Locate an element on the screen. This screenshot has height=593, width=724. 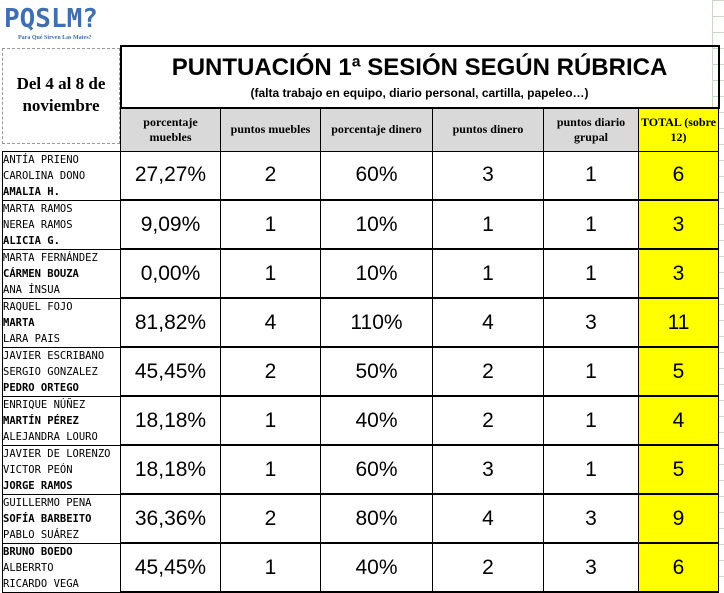
column-header-porcentaje-muebles: porcentaje muebles is located at coordinates (170, 129).